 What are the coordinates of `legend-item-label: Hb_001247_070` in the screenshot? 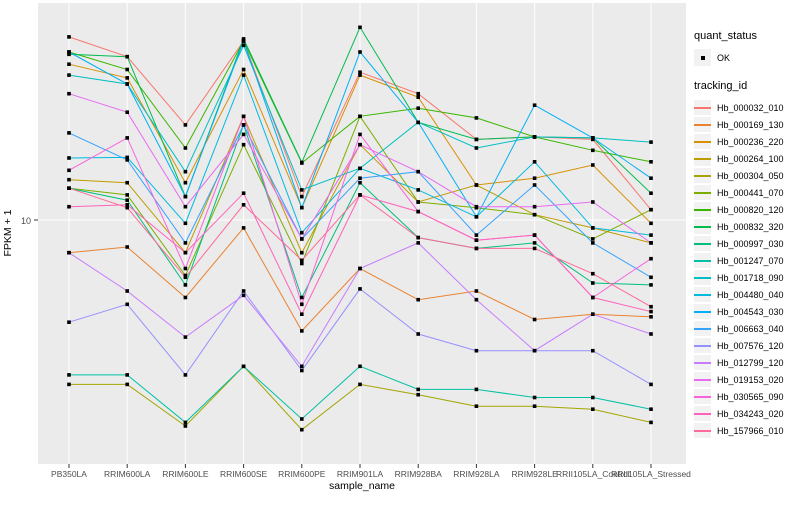 It's located at (750, 260).